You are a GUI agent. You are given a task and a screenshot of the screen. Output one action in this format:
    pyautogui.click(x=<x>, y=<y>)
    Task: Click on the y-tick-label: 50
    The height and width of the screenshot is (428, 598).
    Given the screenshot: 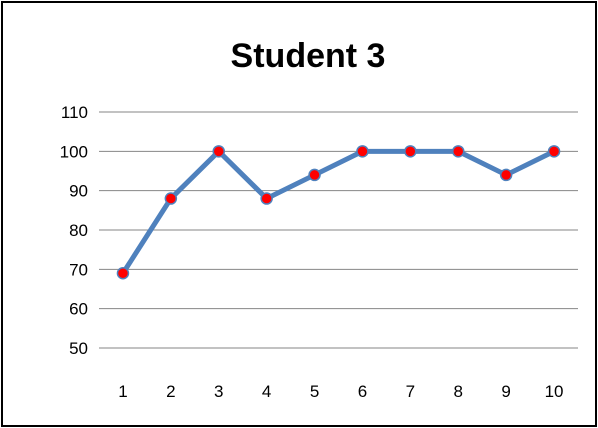 What is the action you would take?
    pyautogui.click(x=78, y=348)
    